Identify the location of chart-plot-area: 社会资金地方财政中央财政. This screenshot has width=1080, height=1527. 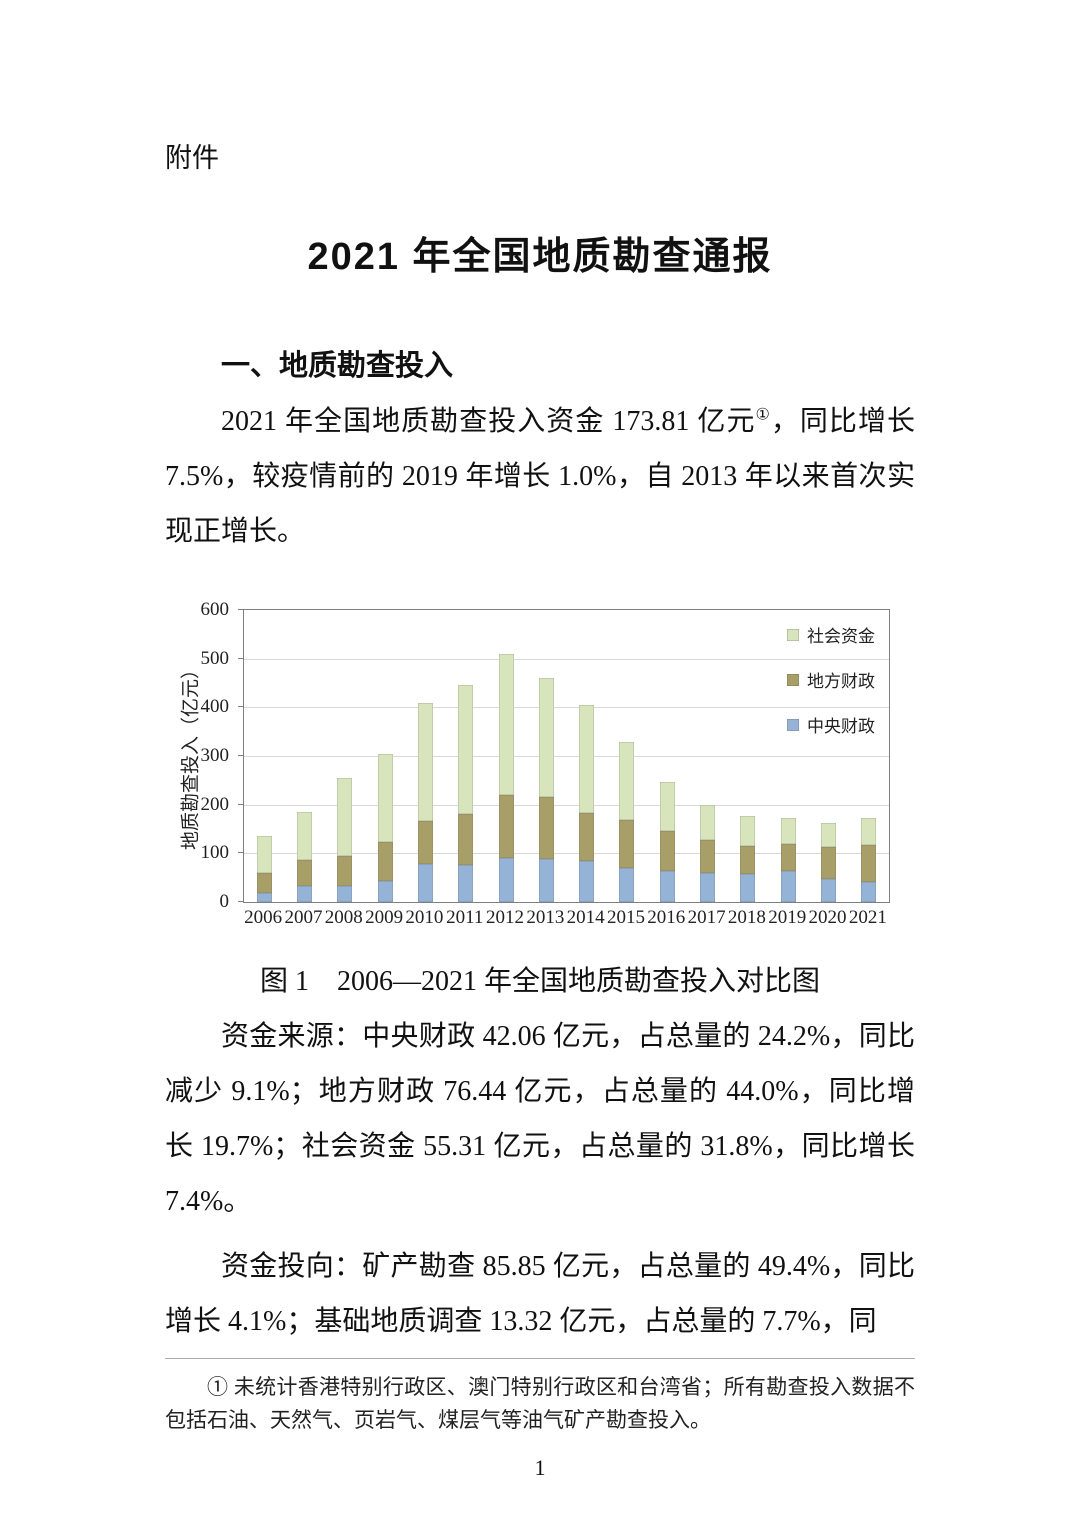
(566, 756).